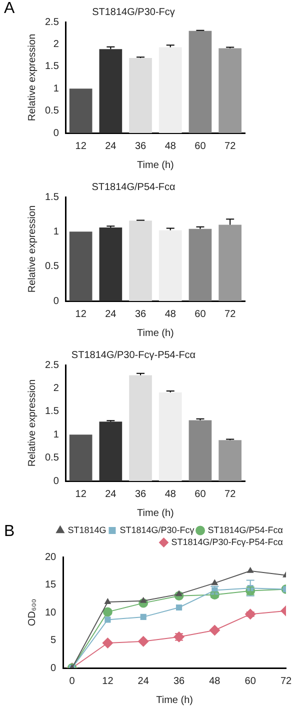 The height and width of the screenshot is (710, 300). I want to click on chart-title: ST1814G/P30-Fcγ, so click(133, 12).